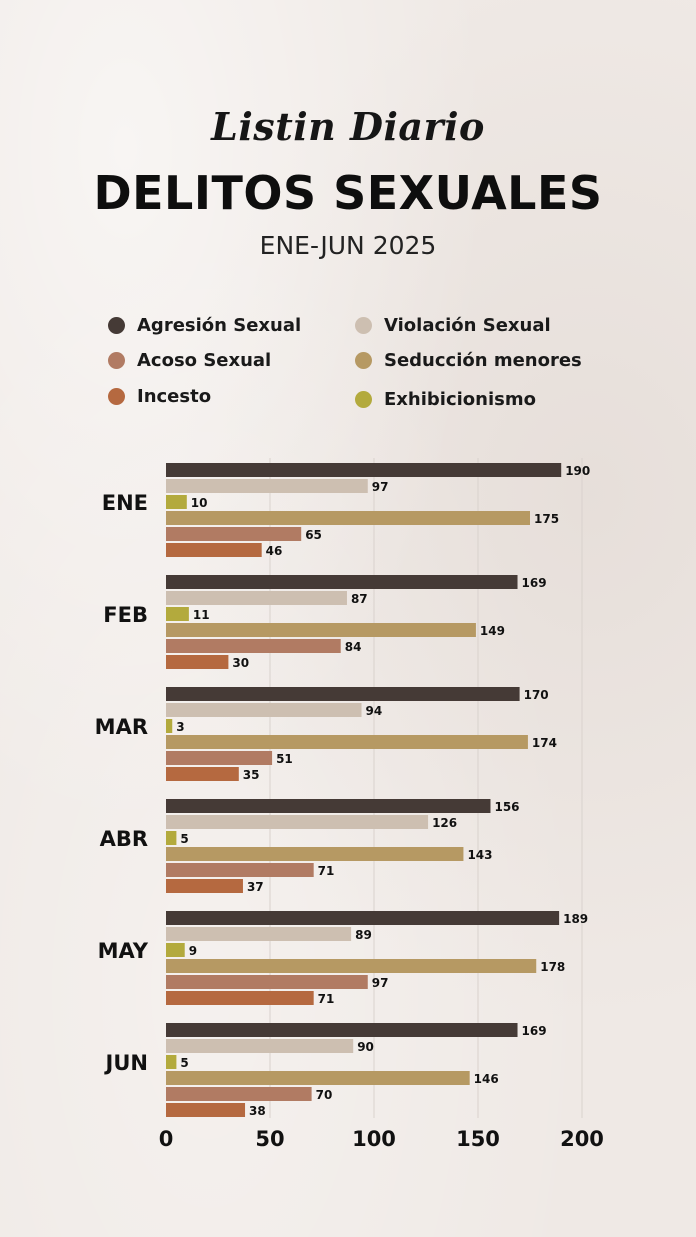 This screenshot has width=696, height=1237. Describe the element at coordinates (492, 631) in the screenshot. I see `bar-value-label: 149` at that location.